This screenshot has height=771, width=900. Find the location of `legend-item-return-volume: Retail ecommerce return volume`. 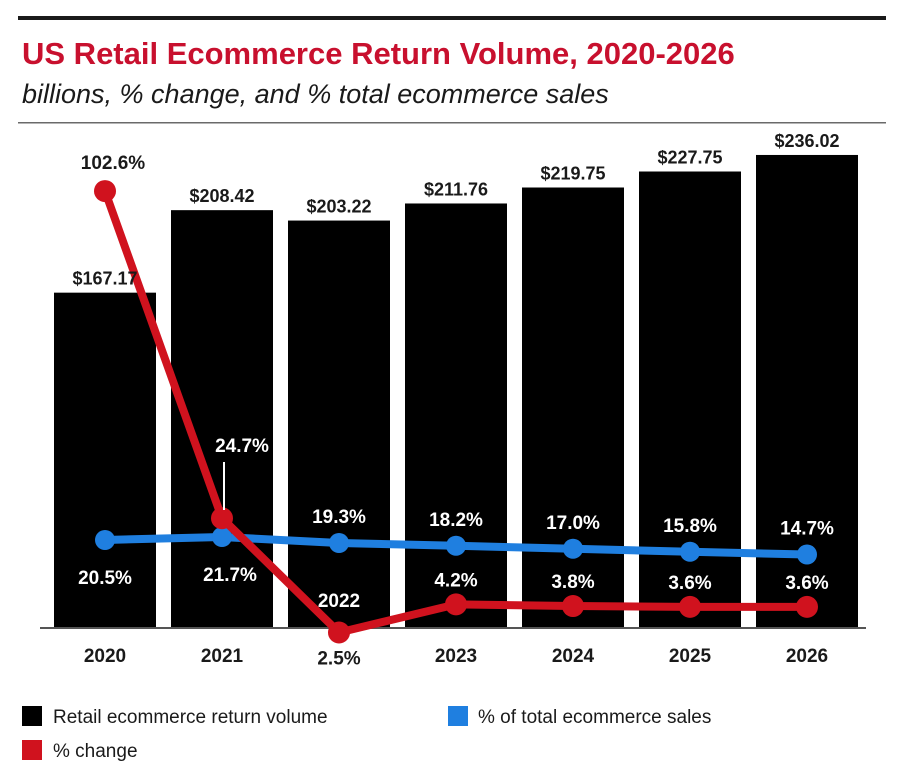

legend-item-return-volume: Retail ecommerce return volume is located at coordinates (175, 717).